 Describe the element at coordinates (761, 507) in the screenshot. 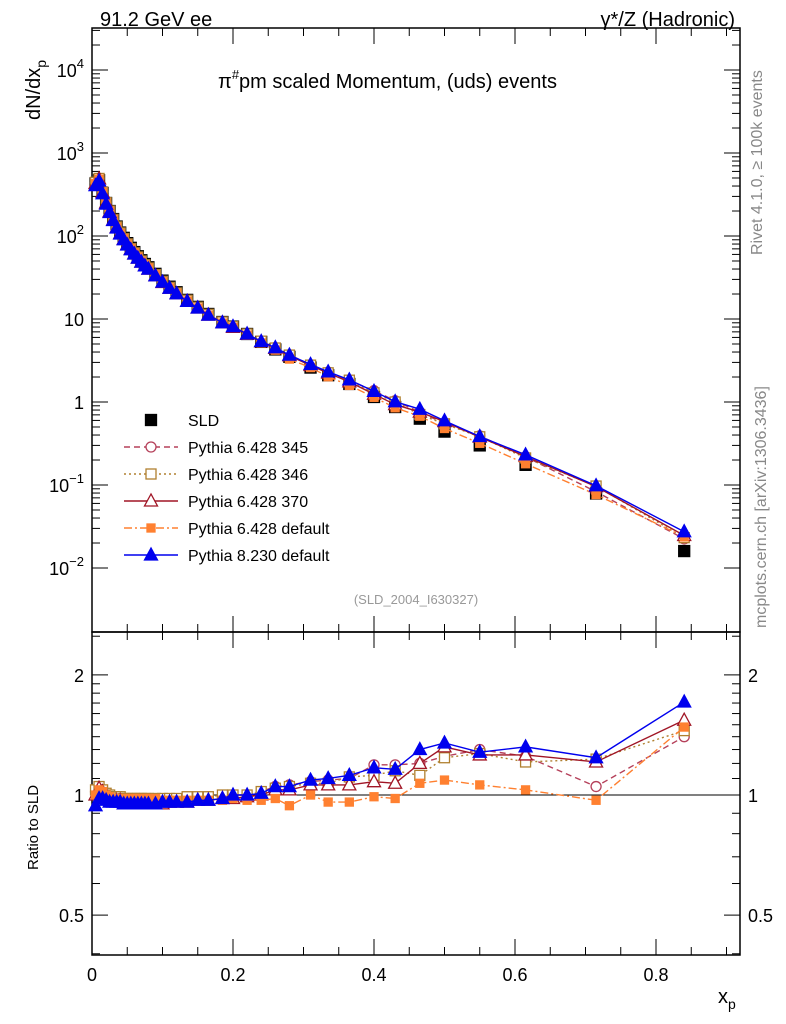

I see `mcplots-label: mcplots.cern.ch [arXiv:1306.3436]` at that location.